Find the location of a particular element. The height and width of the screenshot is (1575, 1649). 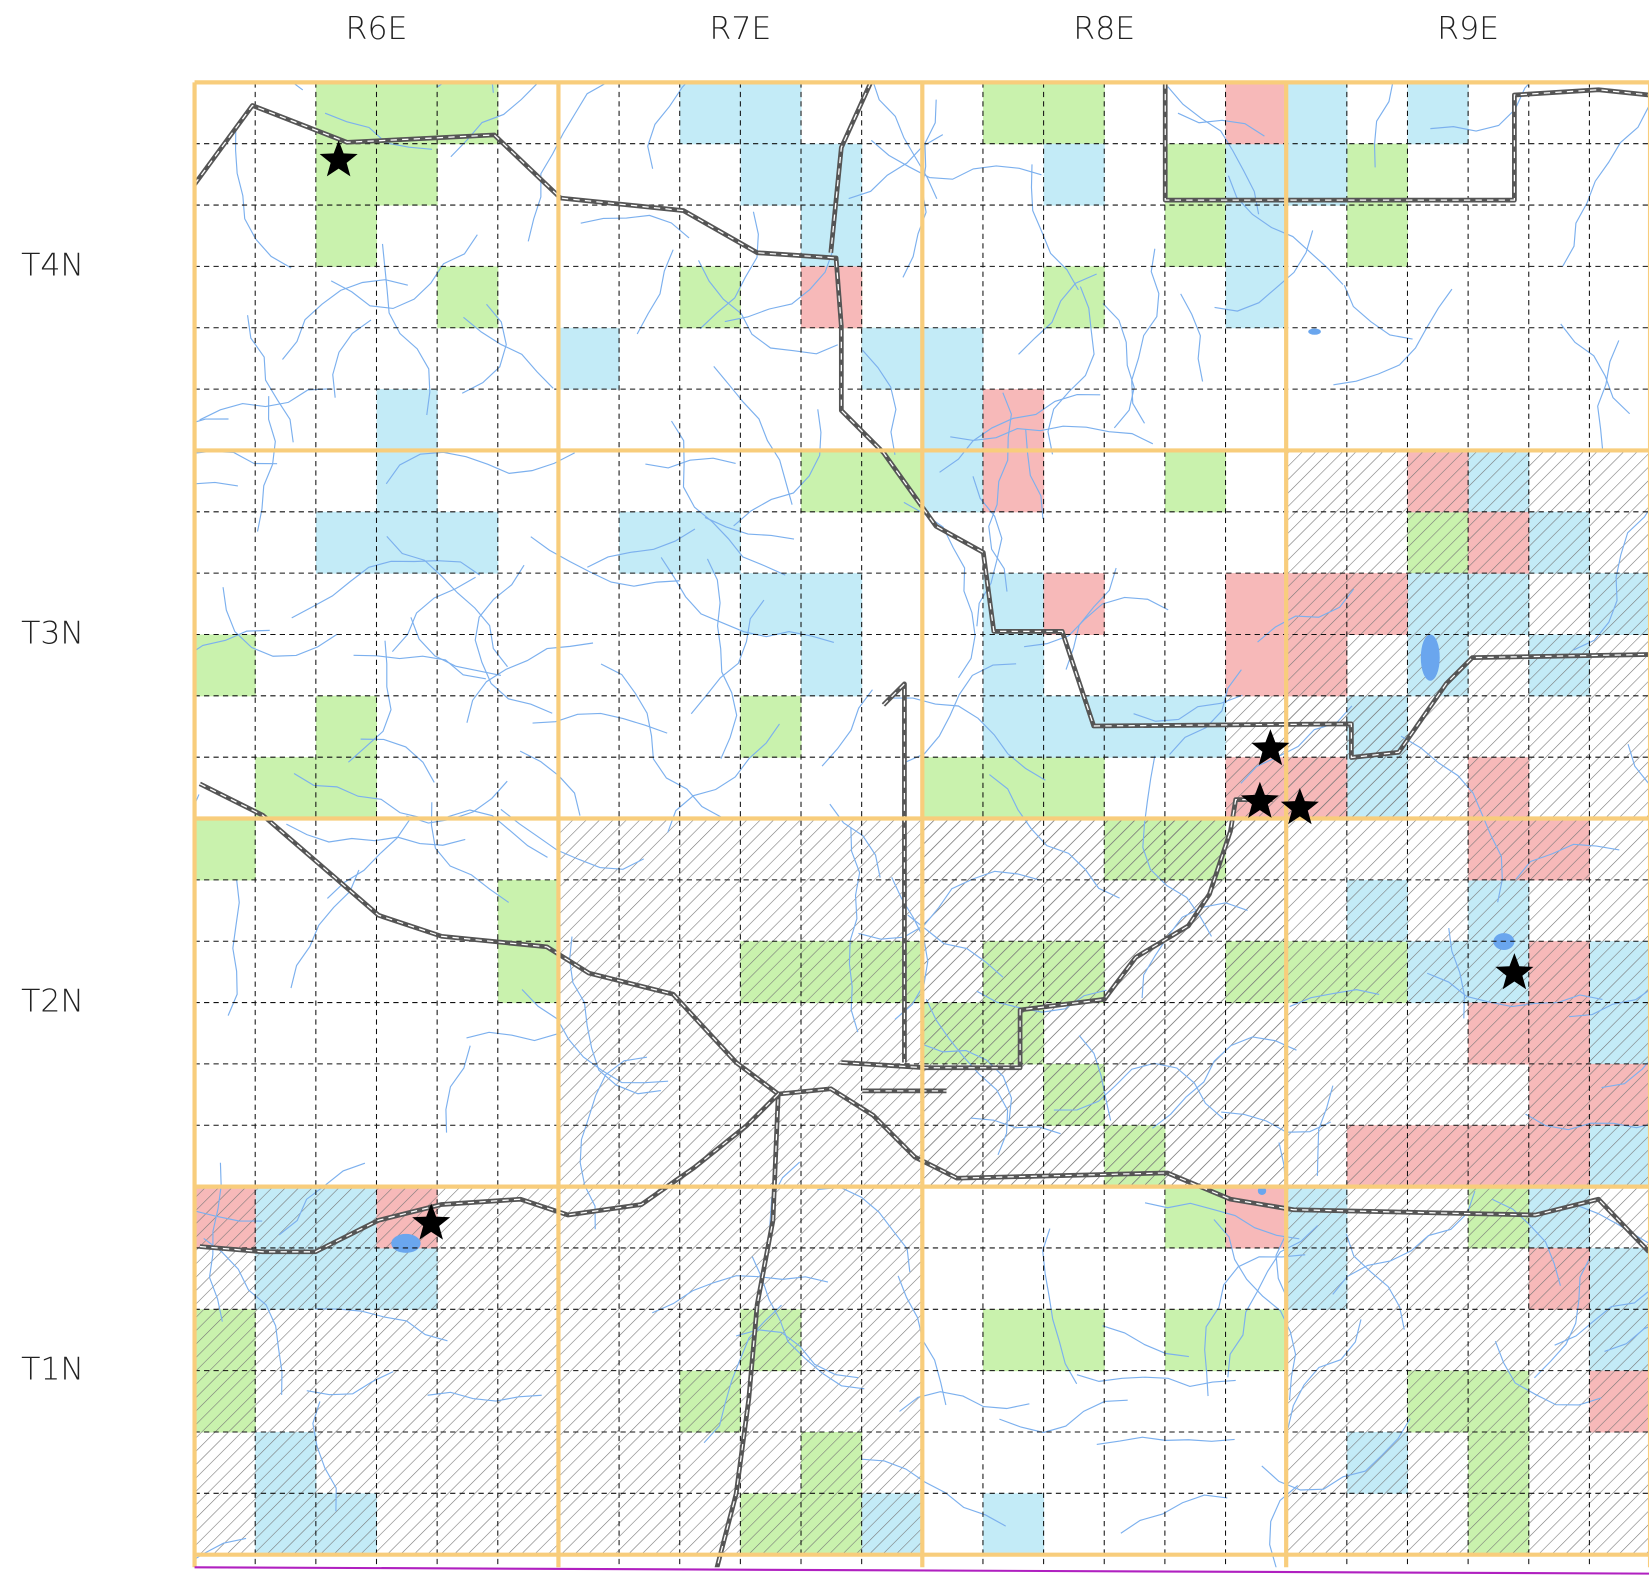

range-label: R7E is located at coordinates (740, 29).